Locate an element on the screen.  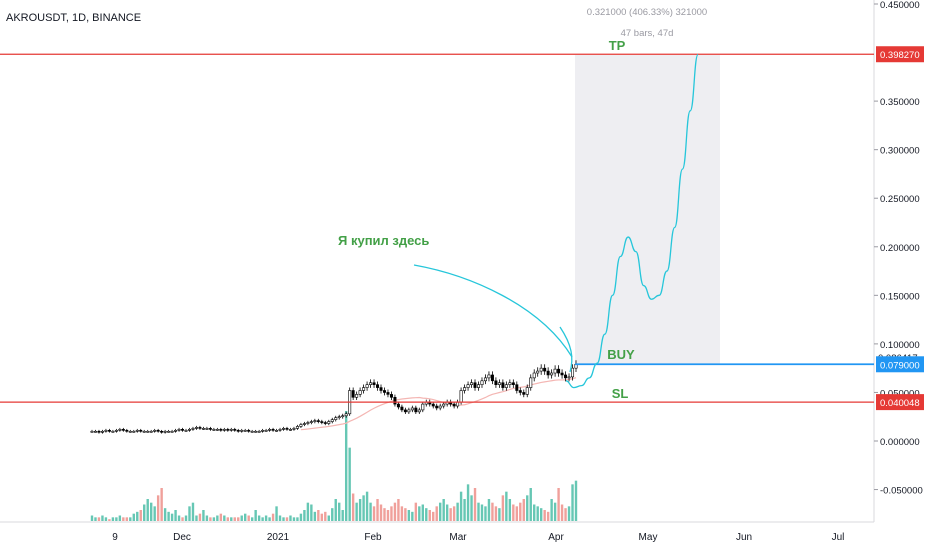
price-axis-label: 0.200000 is located at coordinates (900, 248).